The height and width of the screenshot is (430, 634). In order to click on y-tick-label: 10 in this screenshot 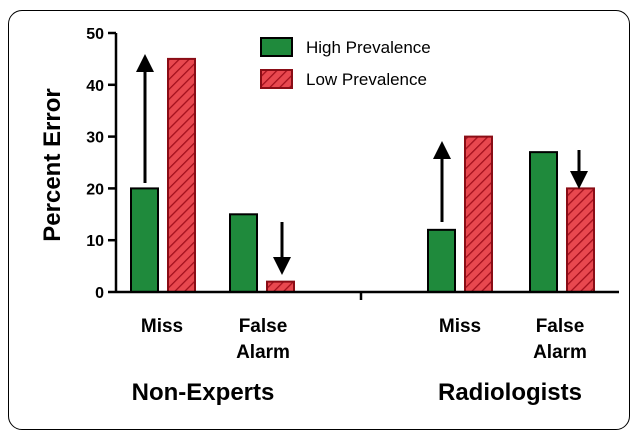, I will do `click(95, 241)`.